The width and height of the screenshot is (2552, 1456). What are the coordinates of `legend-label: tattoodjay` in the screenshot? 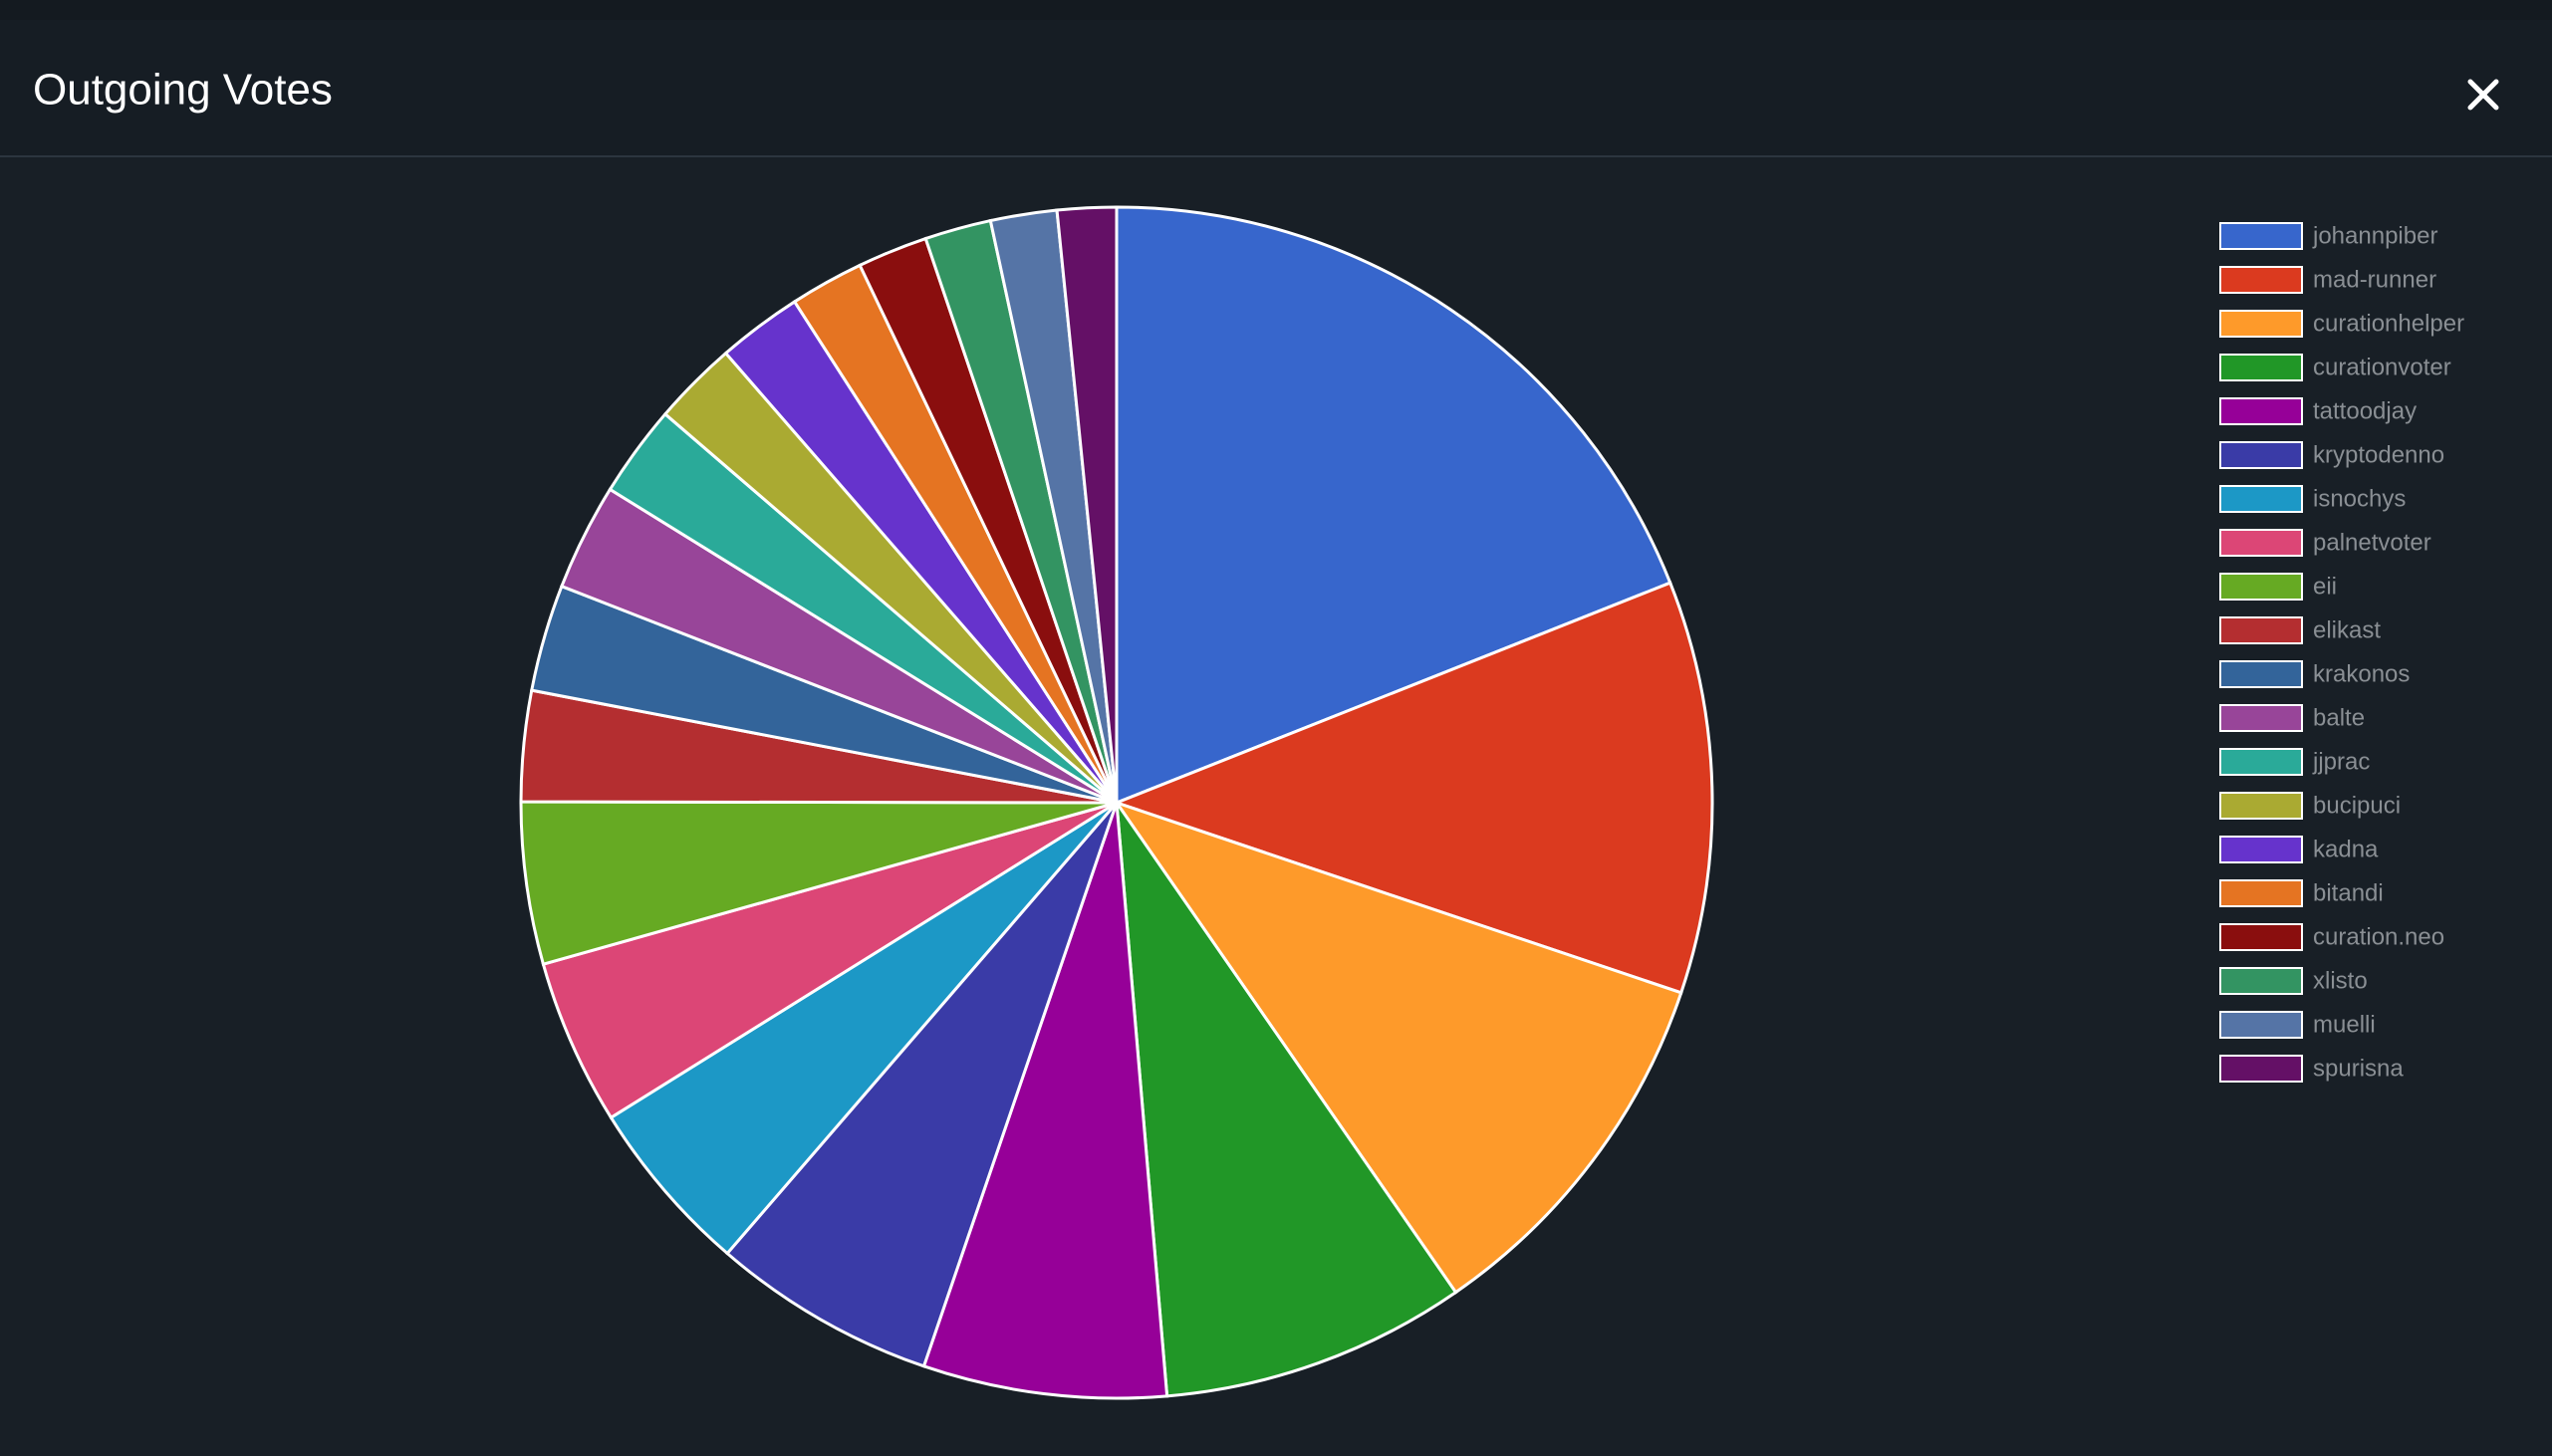 It's located at (2365, 410).